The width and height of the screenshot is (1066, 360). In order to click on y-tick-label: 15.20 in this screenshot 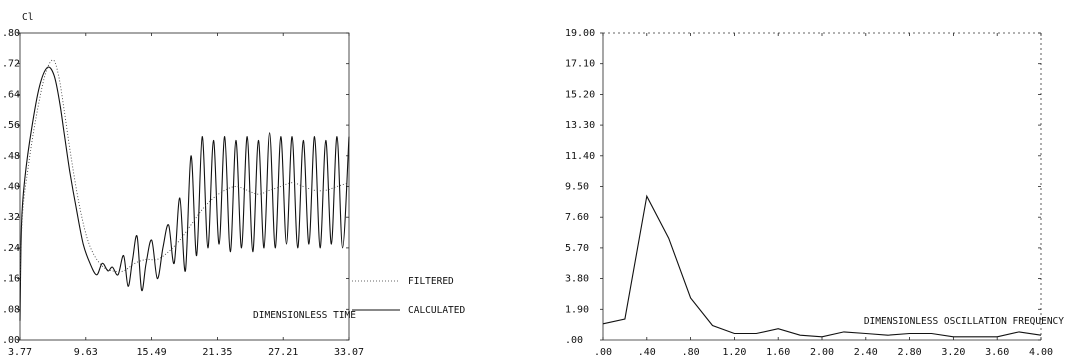, I will do `click(580, 94)`.